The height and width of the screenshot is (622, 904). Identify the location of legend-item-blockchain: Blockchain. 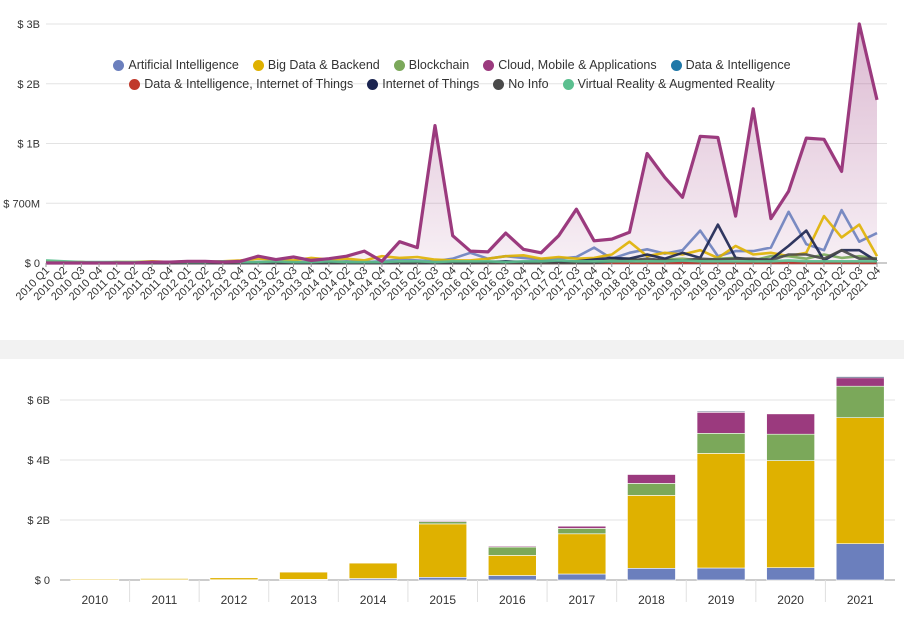
(431, 65).